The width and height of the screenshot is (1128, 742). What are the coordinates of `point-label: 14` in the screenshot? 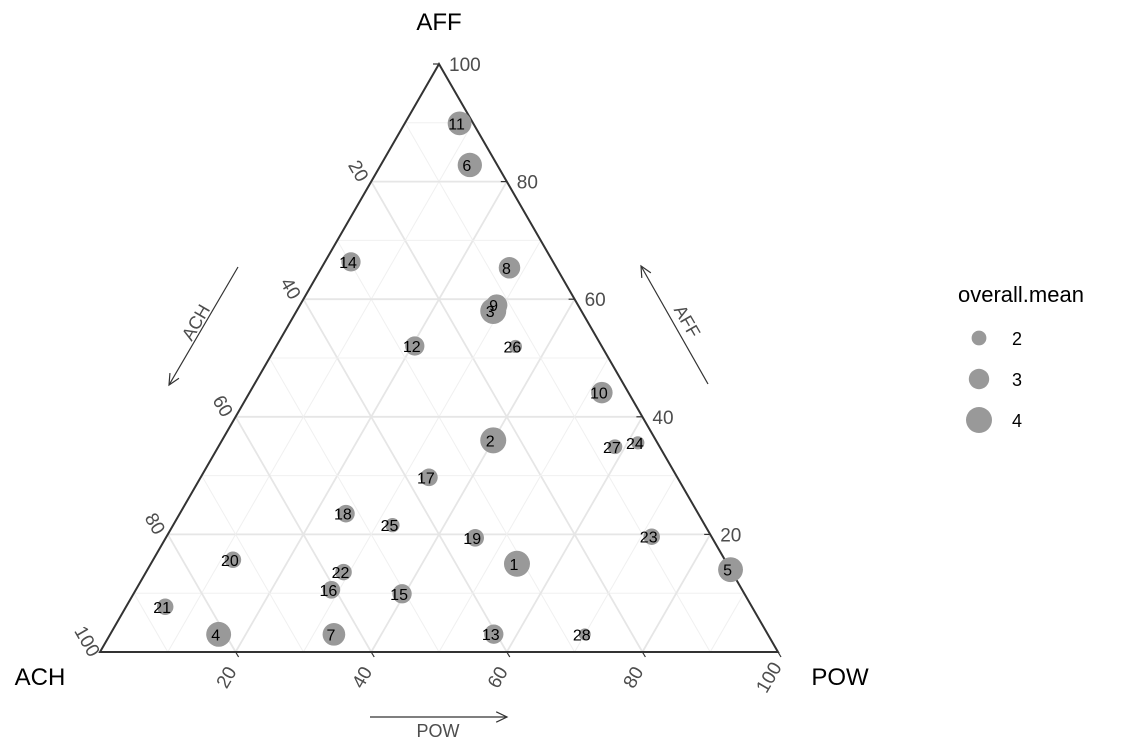 It's located at (348, 263).